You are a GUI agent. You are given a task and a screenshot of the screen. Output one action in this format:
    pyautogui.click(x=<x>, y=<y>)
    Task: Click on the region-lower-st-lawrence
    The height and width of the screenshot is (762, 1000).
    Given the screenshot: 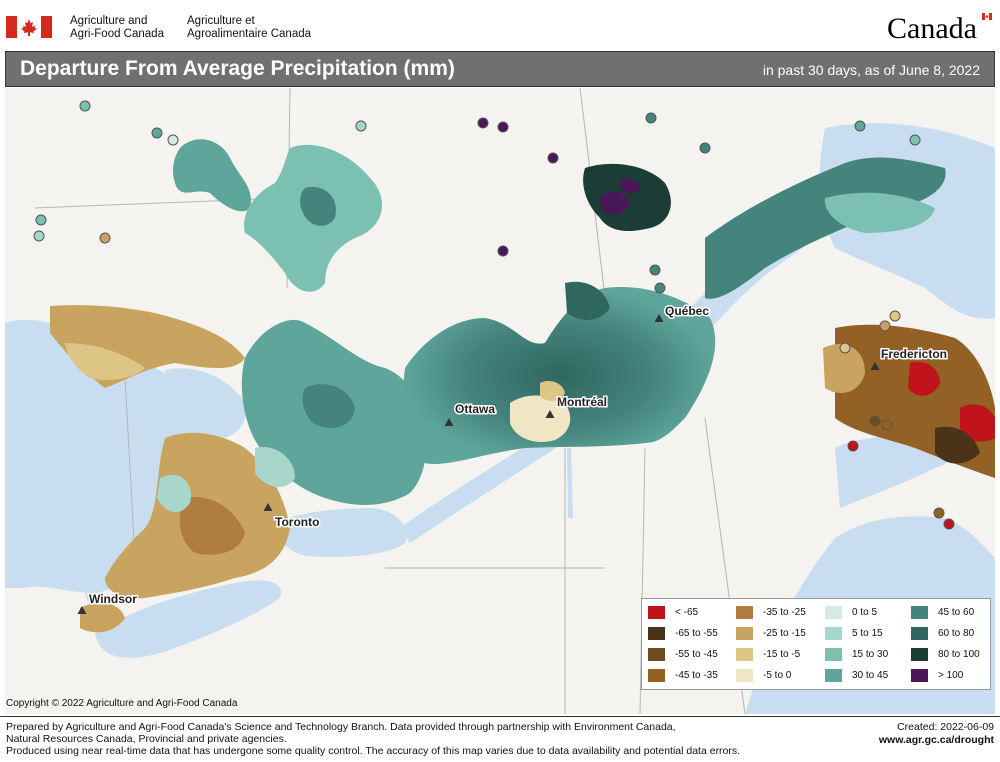 What is the action you would take?
    pyautogui.click(x=825, y=228)
    